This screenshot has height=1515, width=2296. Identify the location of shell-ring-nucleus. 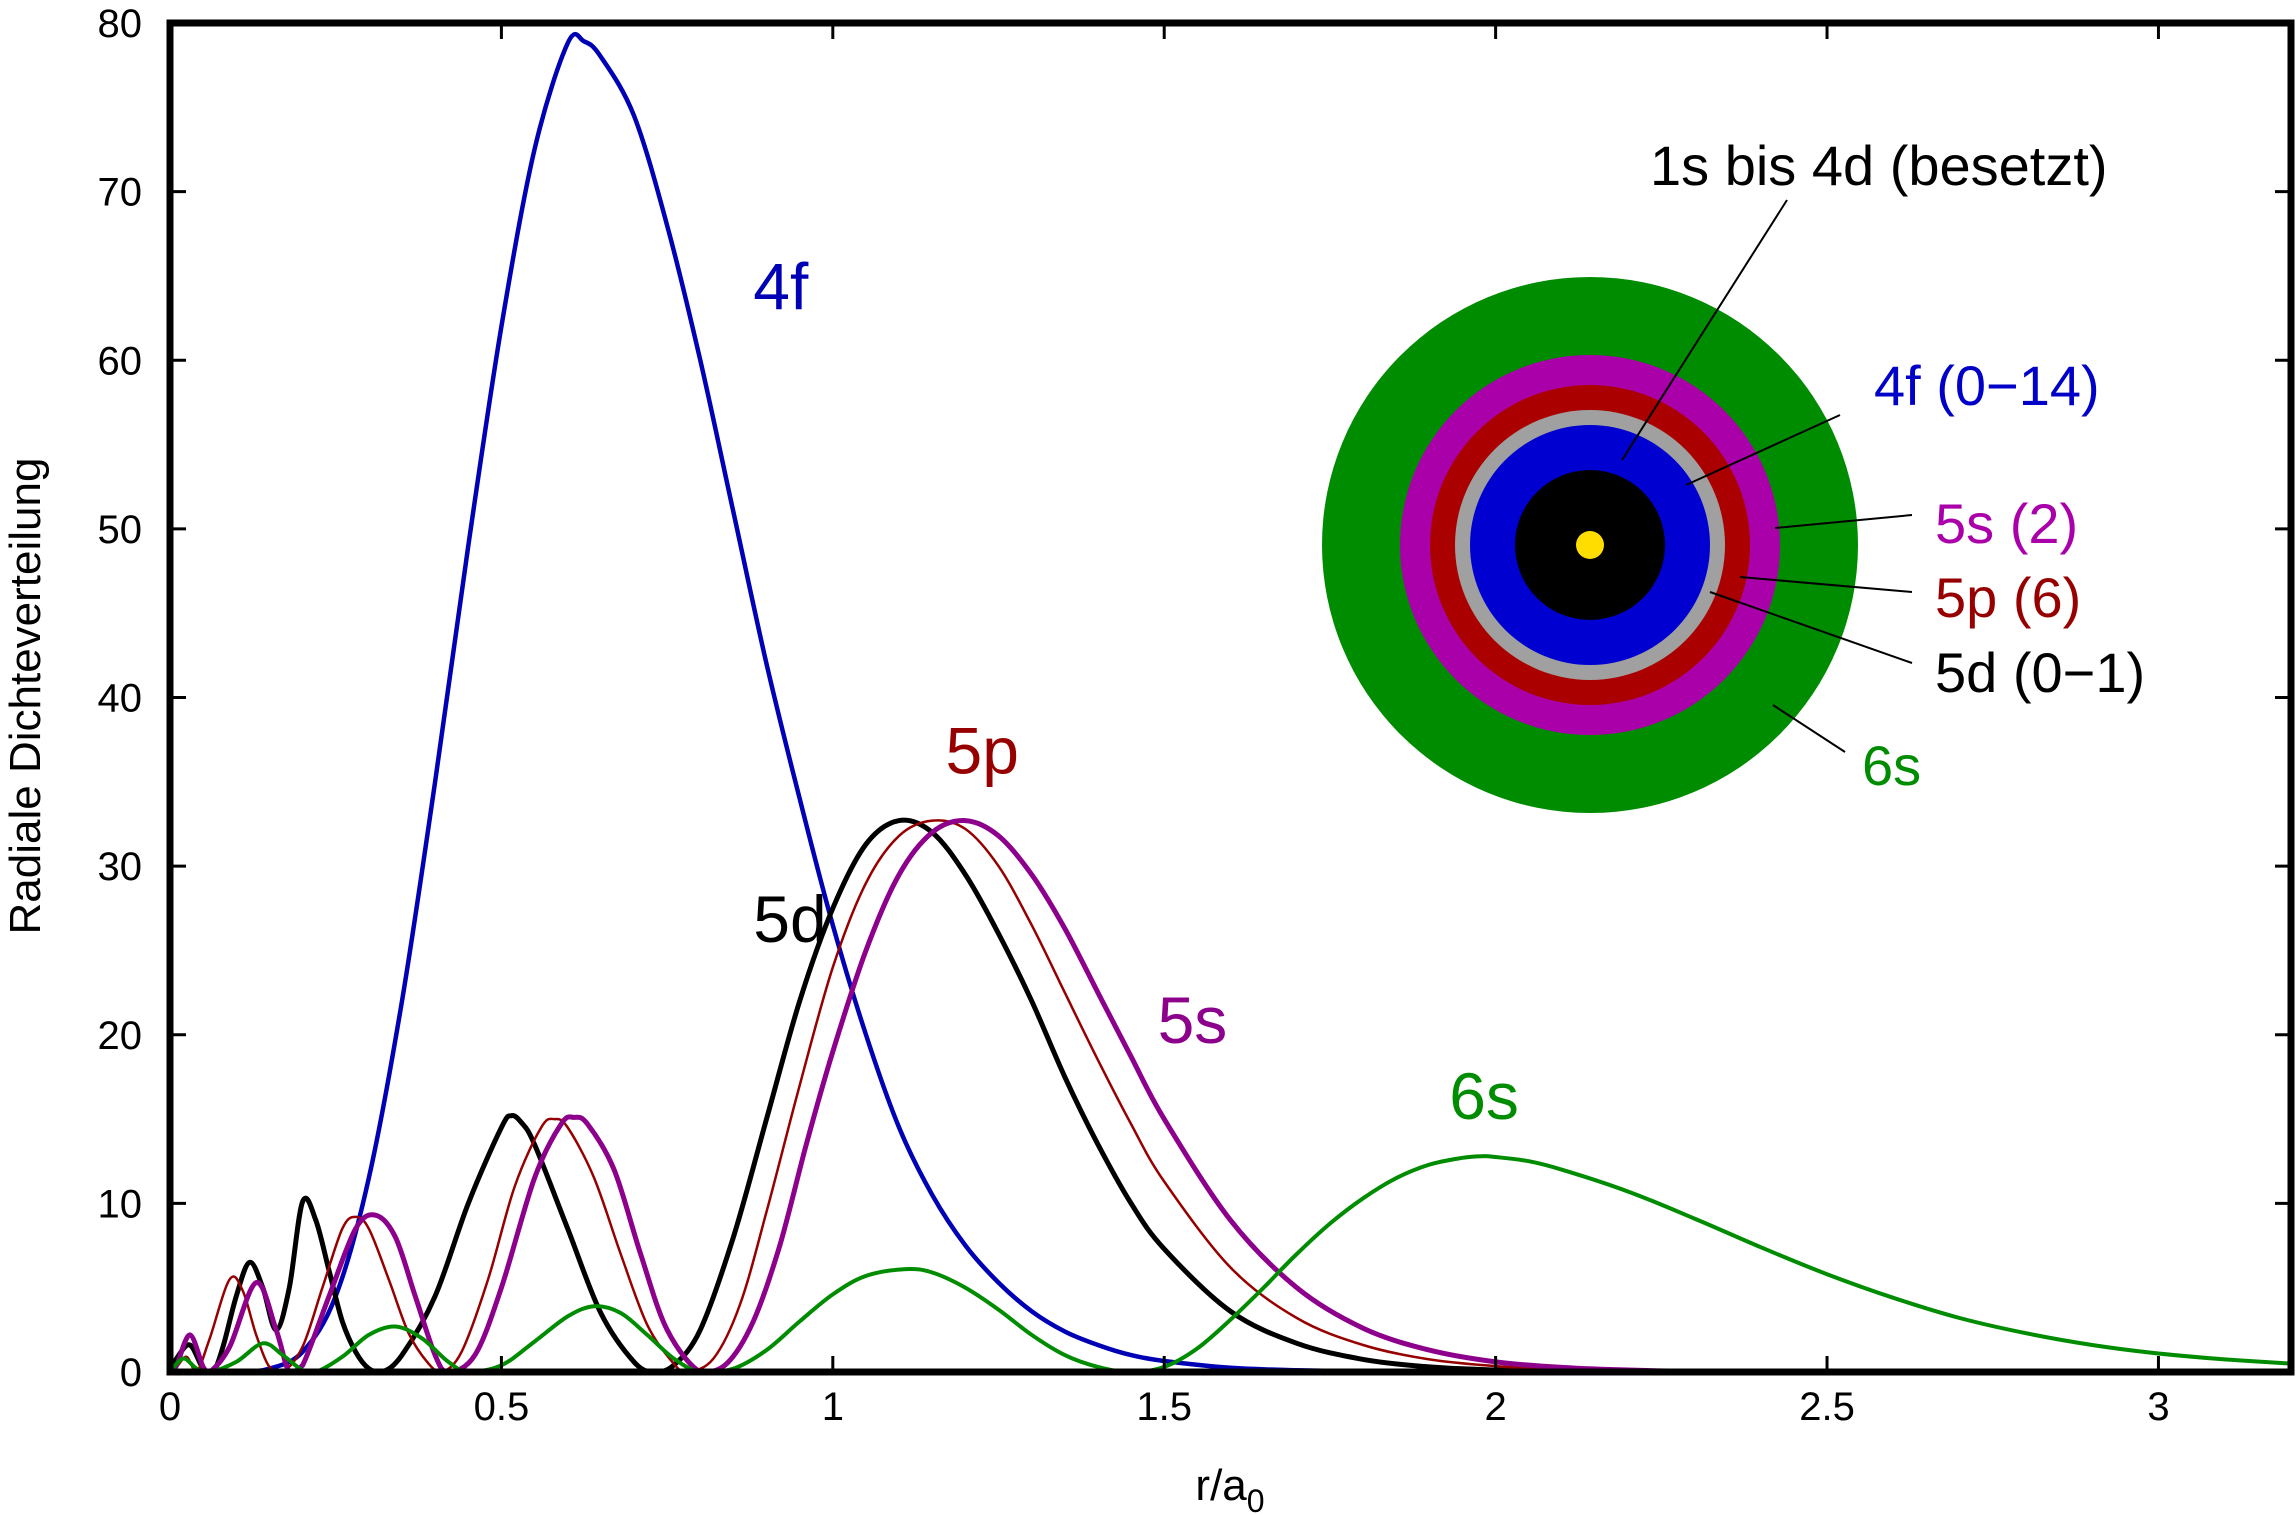
(1590, 545).